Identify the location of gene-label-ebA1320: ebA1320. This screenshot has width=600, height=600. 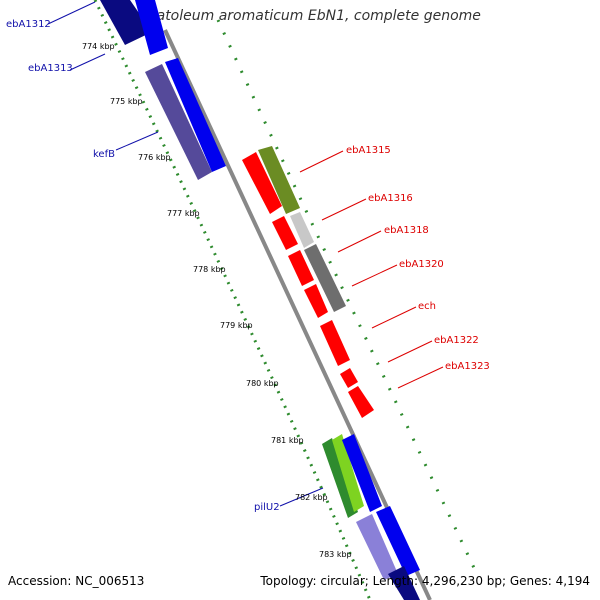
(421, 264).